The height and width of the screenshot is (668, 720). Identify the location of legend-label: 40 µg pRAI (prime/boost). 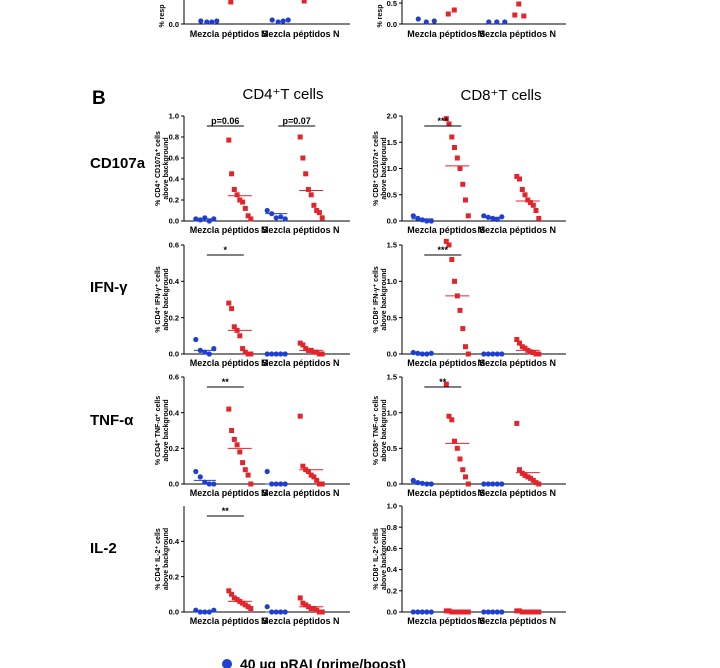
(323, 662).